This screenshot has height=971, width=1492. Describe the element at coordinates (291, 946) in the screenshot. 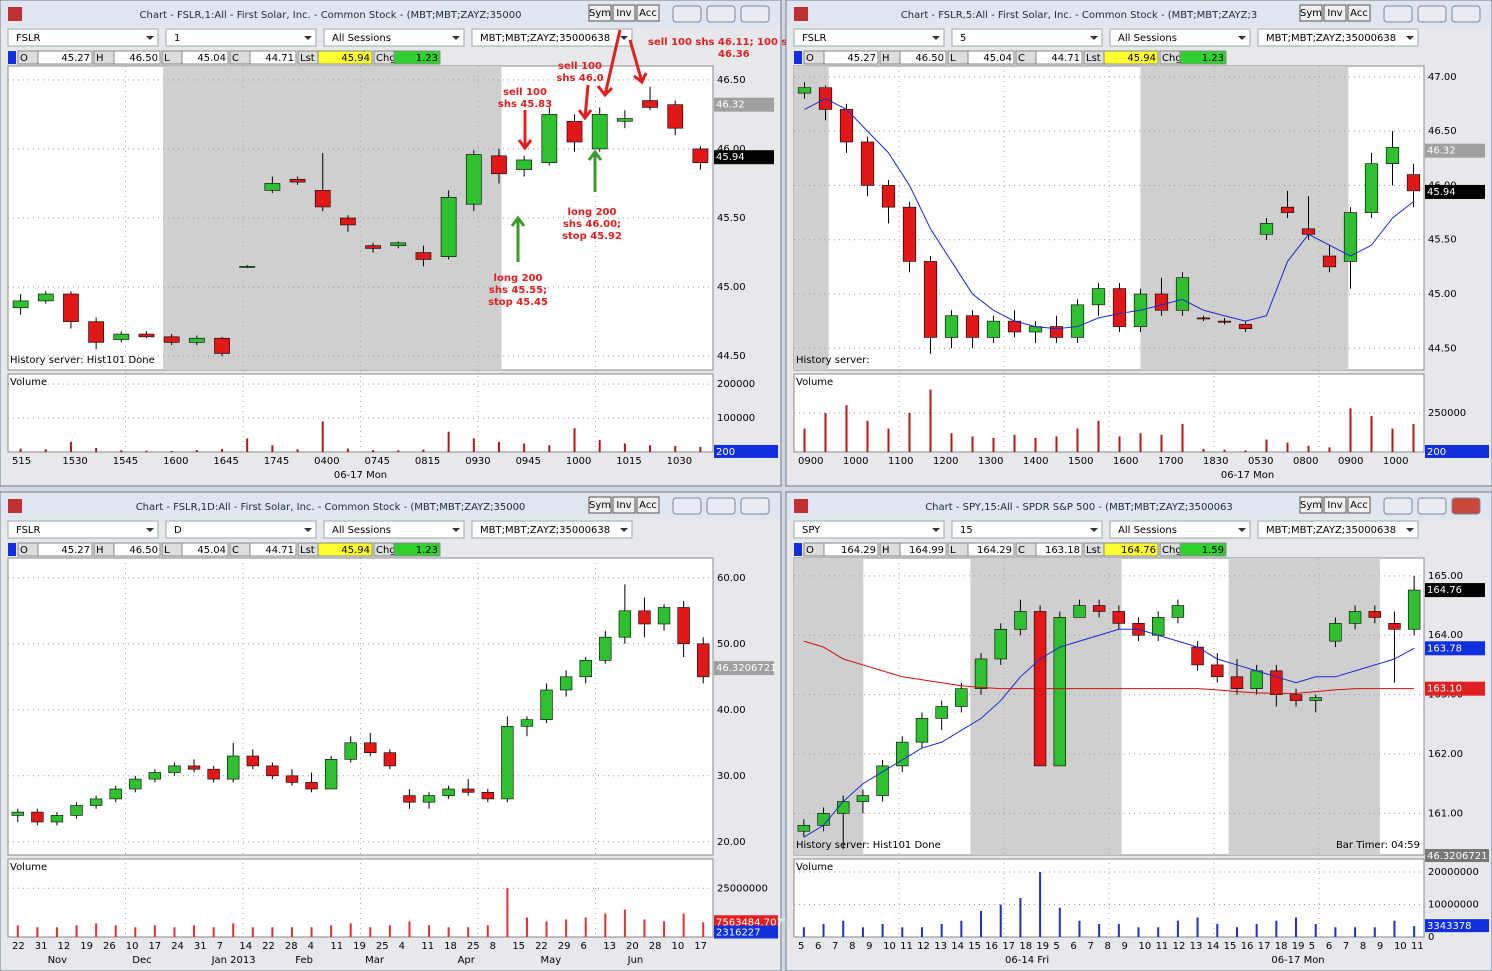

I see `x-tick-label: 28` at that location.